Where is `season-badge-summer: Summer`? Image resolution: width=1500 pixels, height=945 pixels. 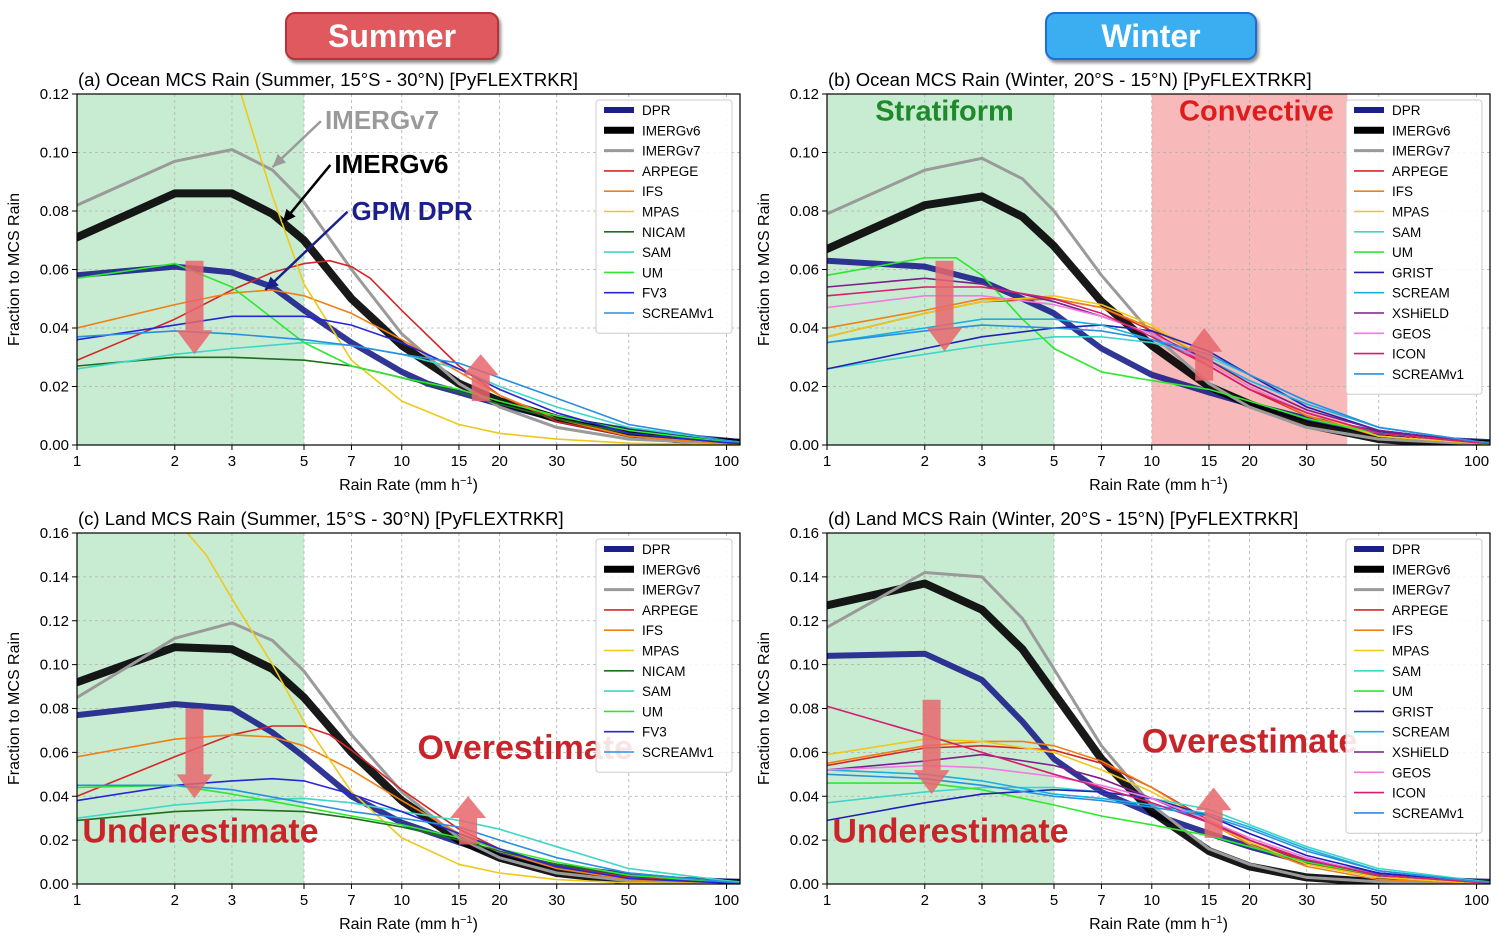
season-badge-summer: Summer is located at coordinates (392, 36).